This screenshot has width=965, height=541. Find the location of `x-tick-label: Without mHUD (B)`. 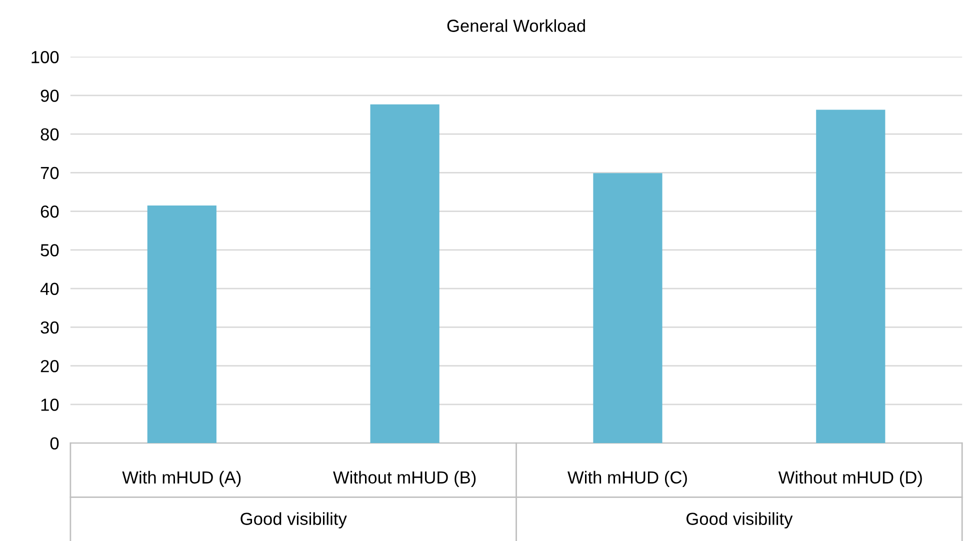

x-tick-label: Without mHUD (B) is located at coordinates (404, 479).